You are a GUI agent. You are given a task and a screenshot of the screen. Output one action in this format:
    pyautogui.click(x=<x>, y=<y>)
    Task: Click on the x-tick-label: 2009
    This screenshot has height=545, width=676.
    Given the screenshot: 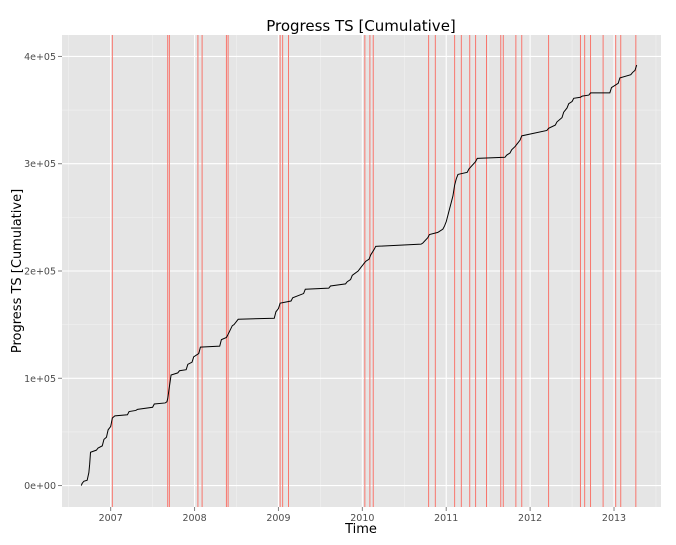 What is the action you would take?
    pyautogui.click(x=278, y=518)
    